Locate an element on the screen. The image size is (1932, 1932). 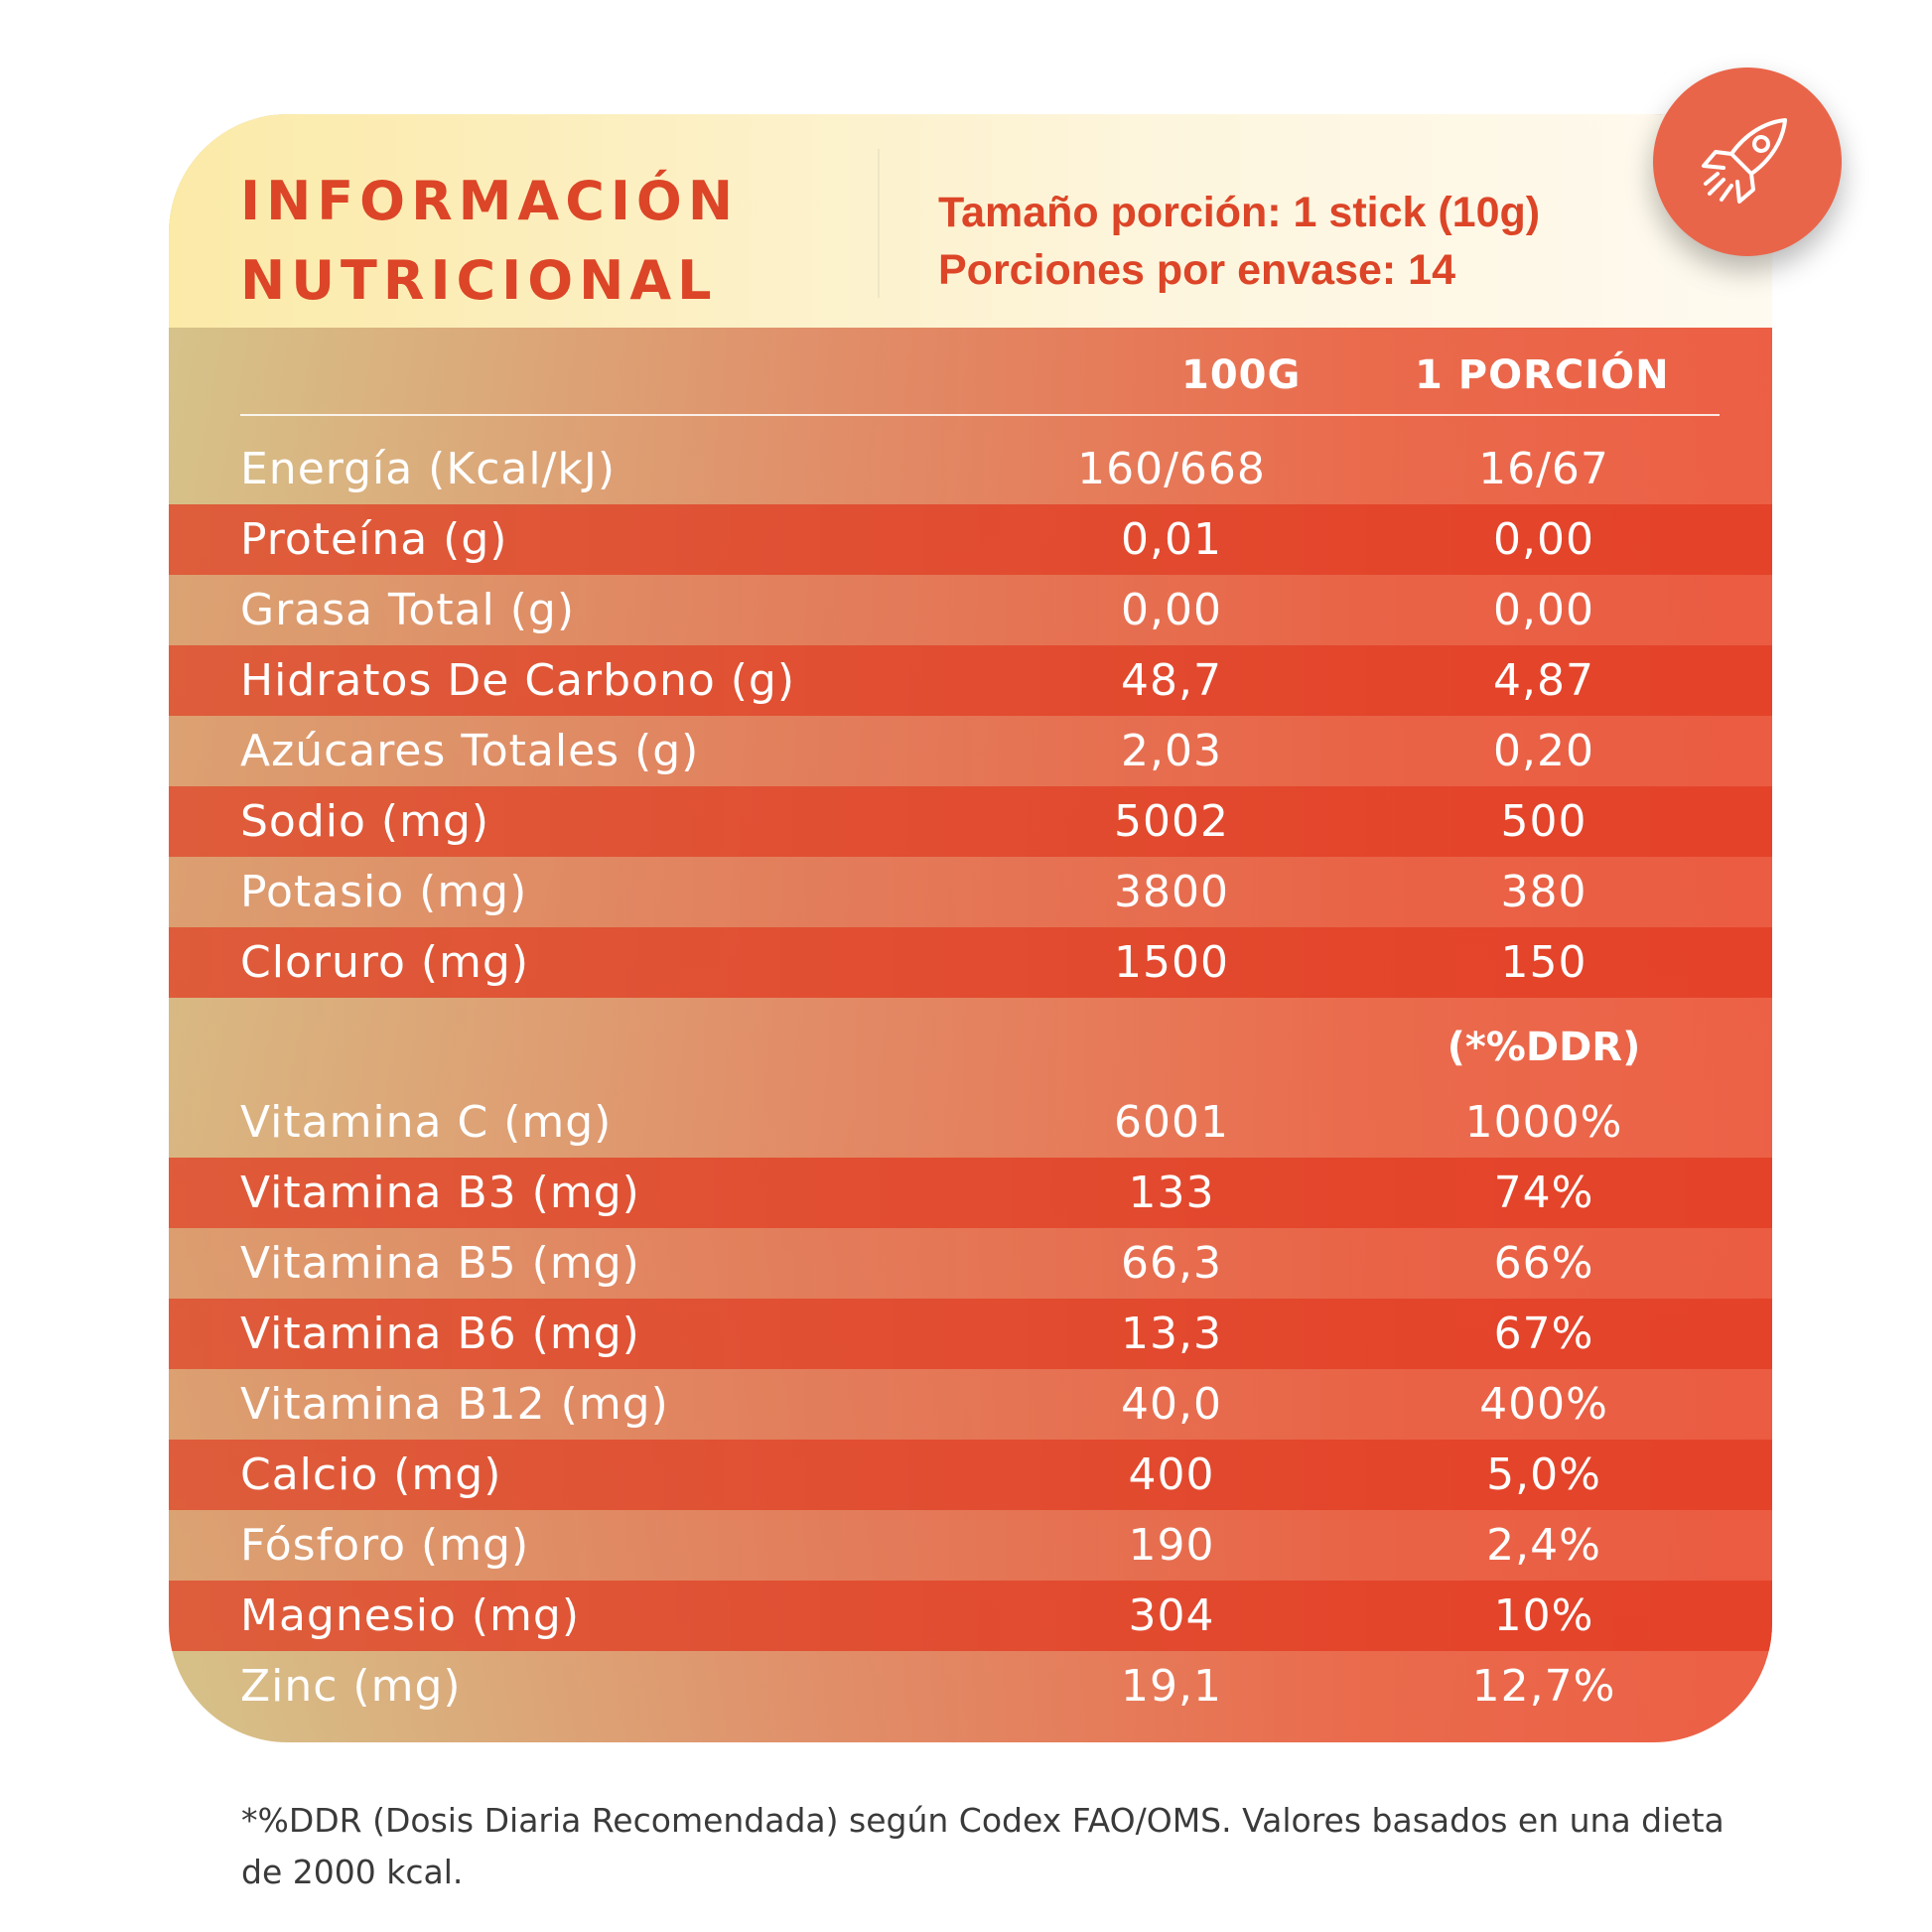
value-100g: 5002 is located at coordinates (1172, 821).